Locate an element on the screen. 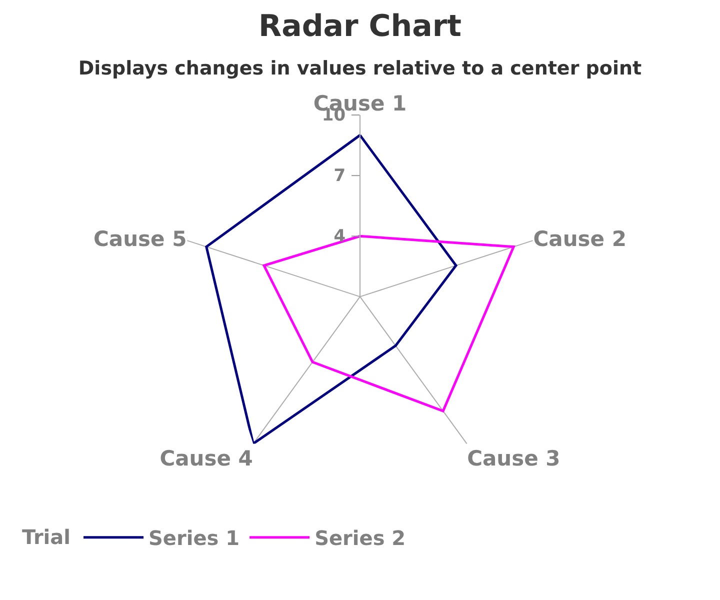 The width and height of the screenshot is (720, 600). spoke-label: Cause 2 is located at coordinates (579, 239).